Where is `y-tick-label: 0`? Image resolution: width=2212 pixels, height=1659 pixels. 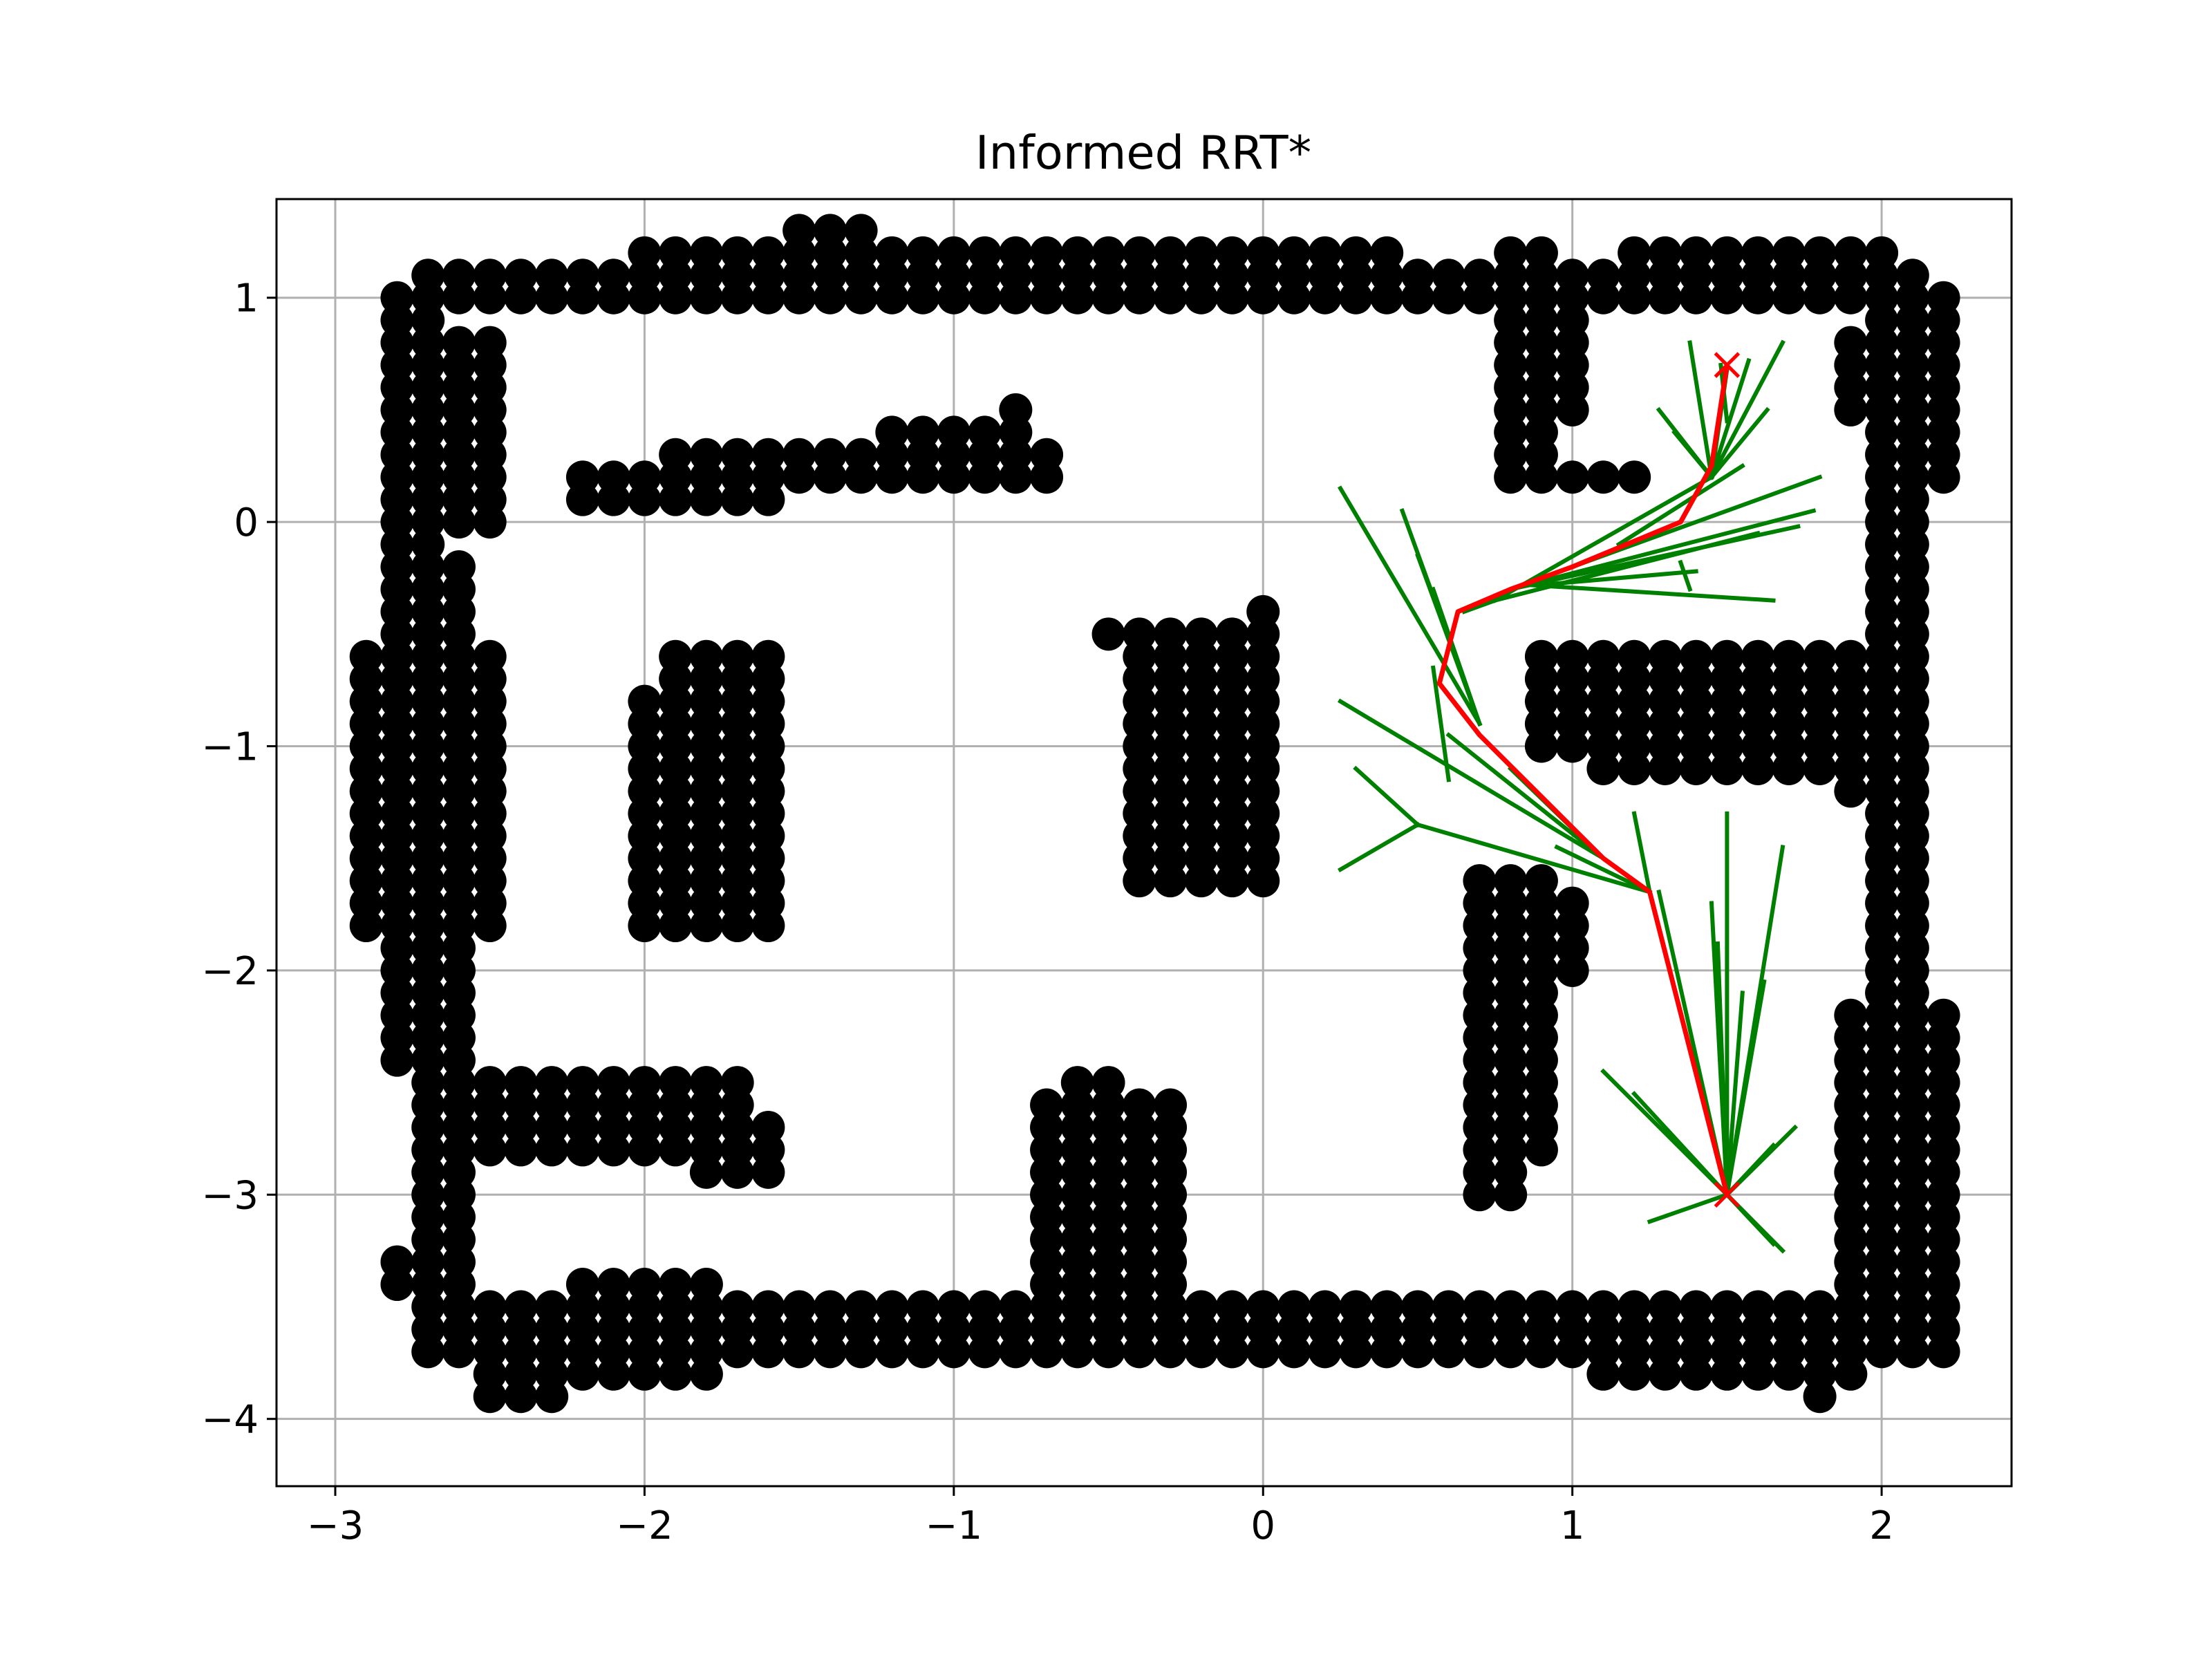 y-tick-label: 0 is located at coordinates (246, 522).